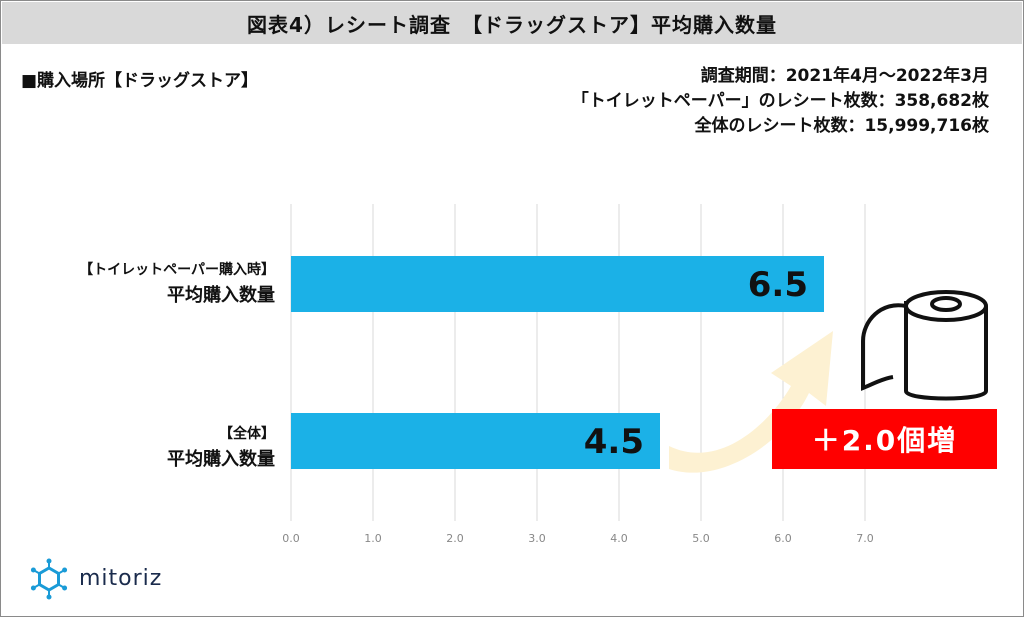 This screenshot has width=1024, height=617. What do you see at coordinates (841, 126) in the screenshot?
I see `total-receipt-count: 全体のレシート枚数：15,999,716枚` at bounding box center [841, 126].